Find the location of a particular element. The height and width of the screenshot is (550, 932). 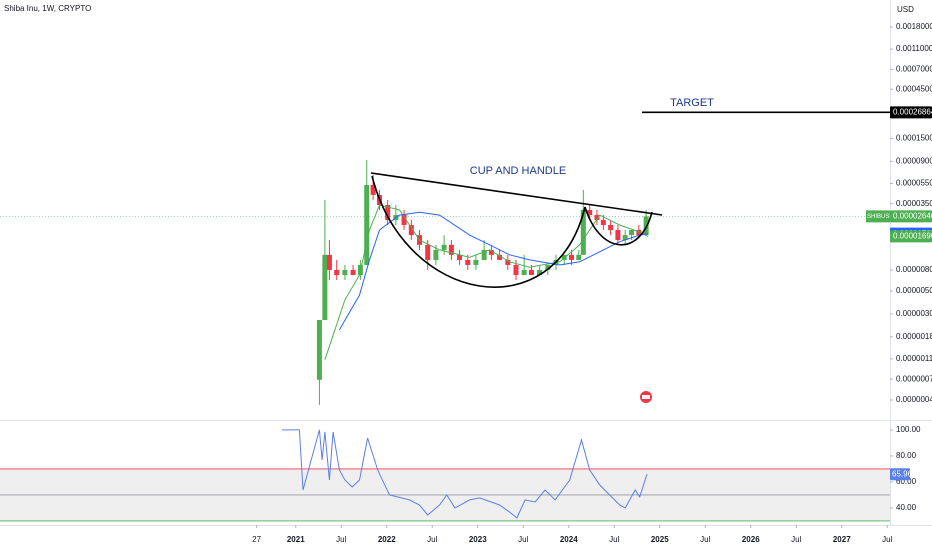

target-tag-box is located at coordinates (911, 112).